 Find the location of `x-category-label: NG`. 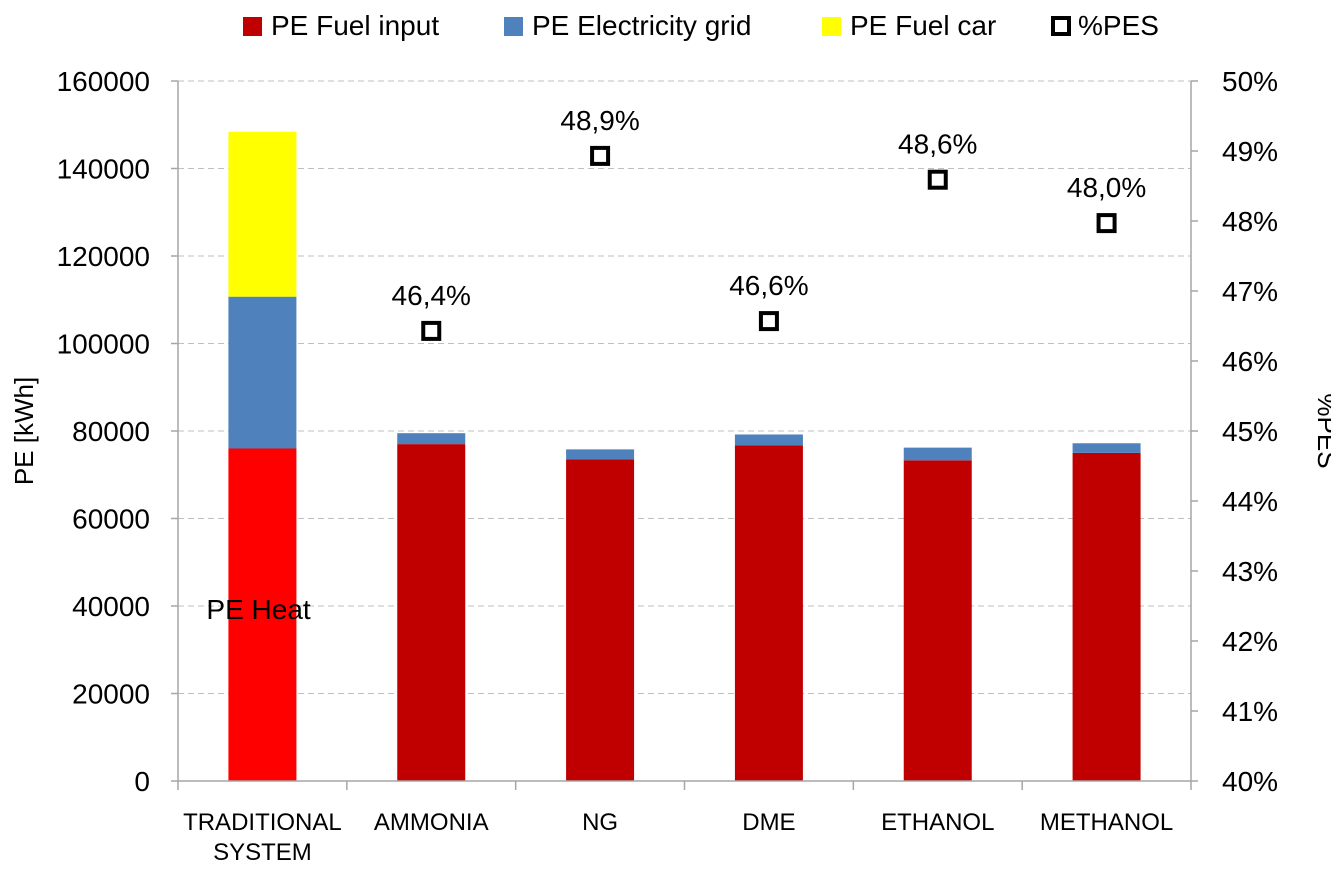

x-category-label: NG is located at coordinates (600, 822).